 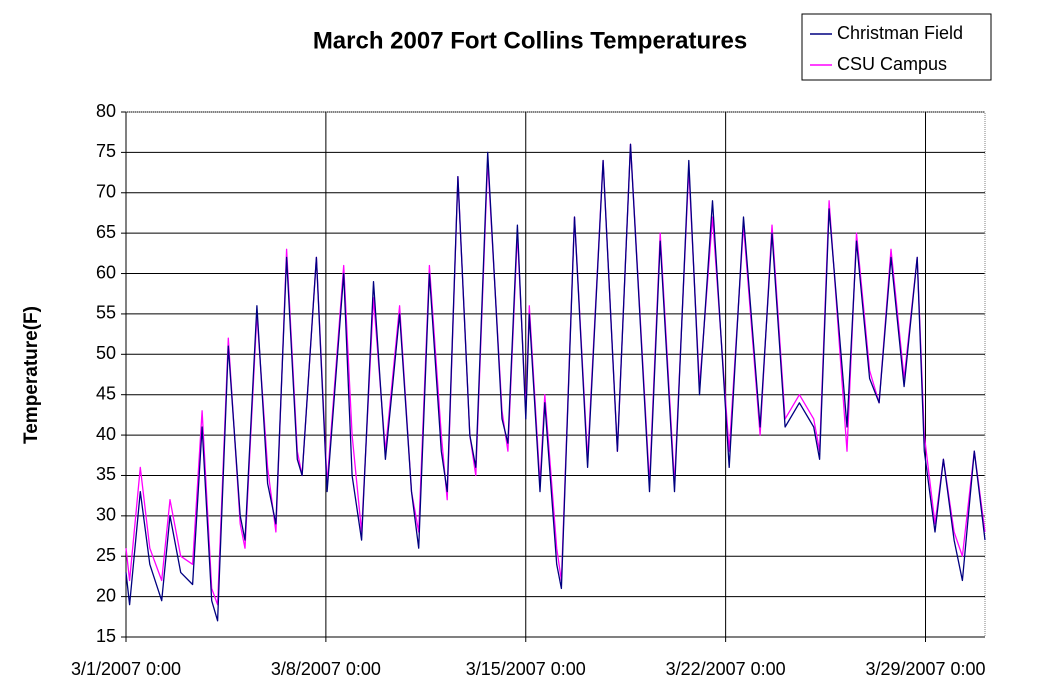 What do you see at coordinates (106, 434) in the screenshot?
I see `y-tick-label: 40` at bounding box center [106, 434].